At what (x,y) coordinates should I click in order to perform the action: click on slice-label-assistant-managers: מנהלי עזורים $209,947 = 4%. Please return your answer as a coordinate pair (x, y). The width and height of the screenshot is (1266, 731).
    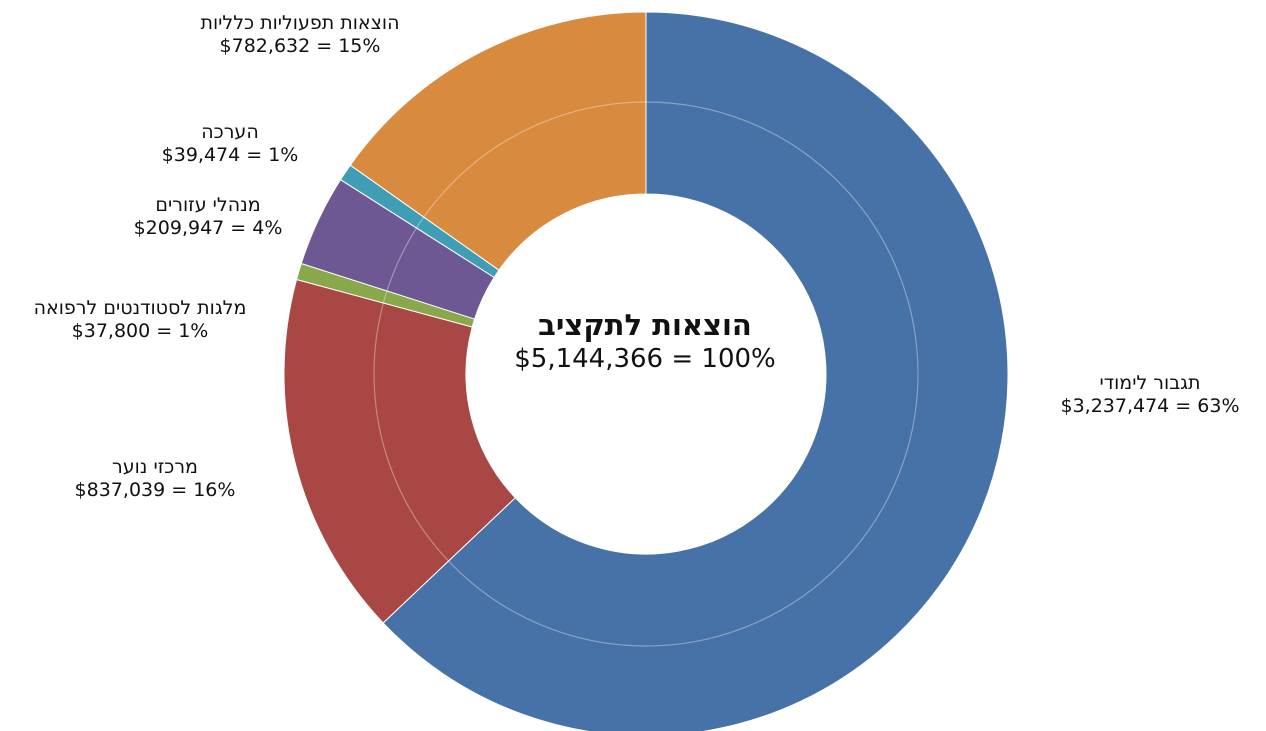
    Looking at the image, I should click on (208, 216).